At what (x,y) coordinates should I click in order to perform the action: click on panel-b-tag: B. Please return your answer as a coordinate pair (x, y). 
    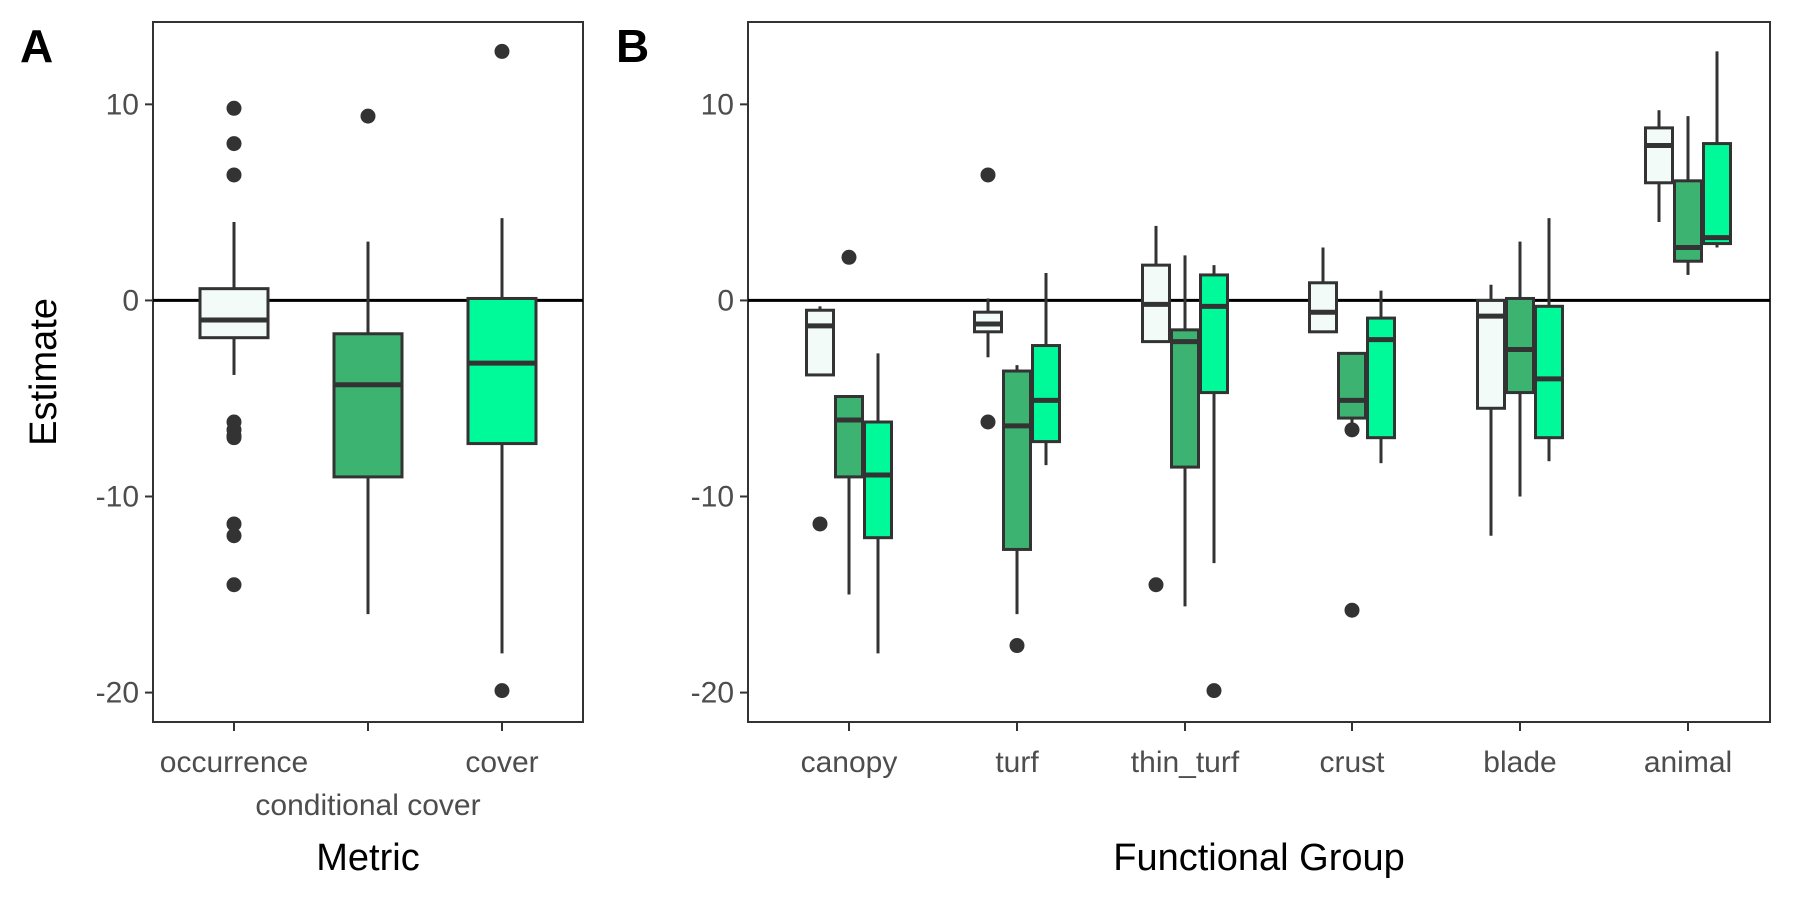
    Looking at the image, I should click on (632, 46).